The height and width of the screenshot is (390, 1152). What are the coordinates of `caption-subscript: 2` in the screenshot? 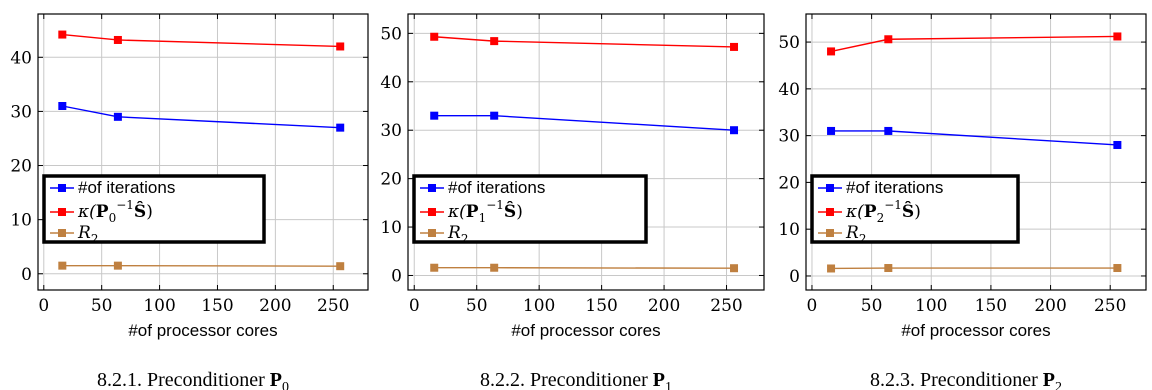 It's located at (1058, 385).